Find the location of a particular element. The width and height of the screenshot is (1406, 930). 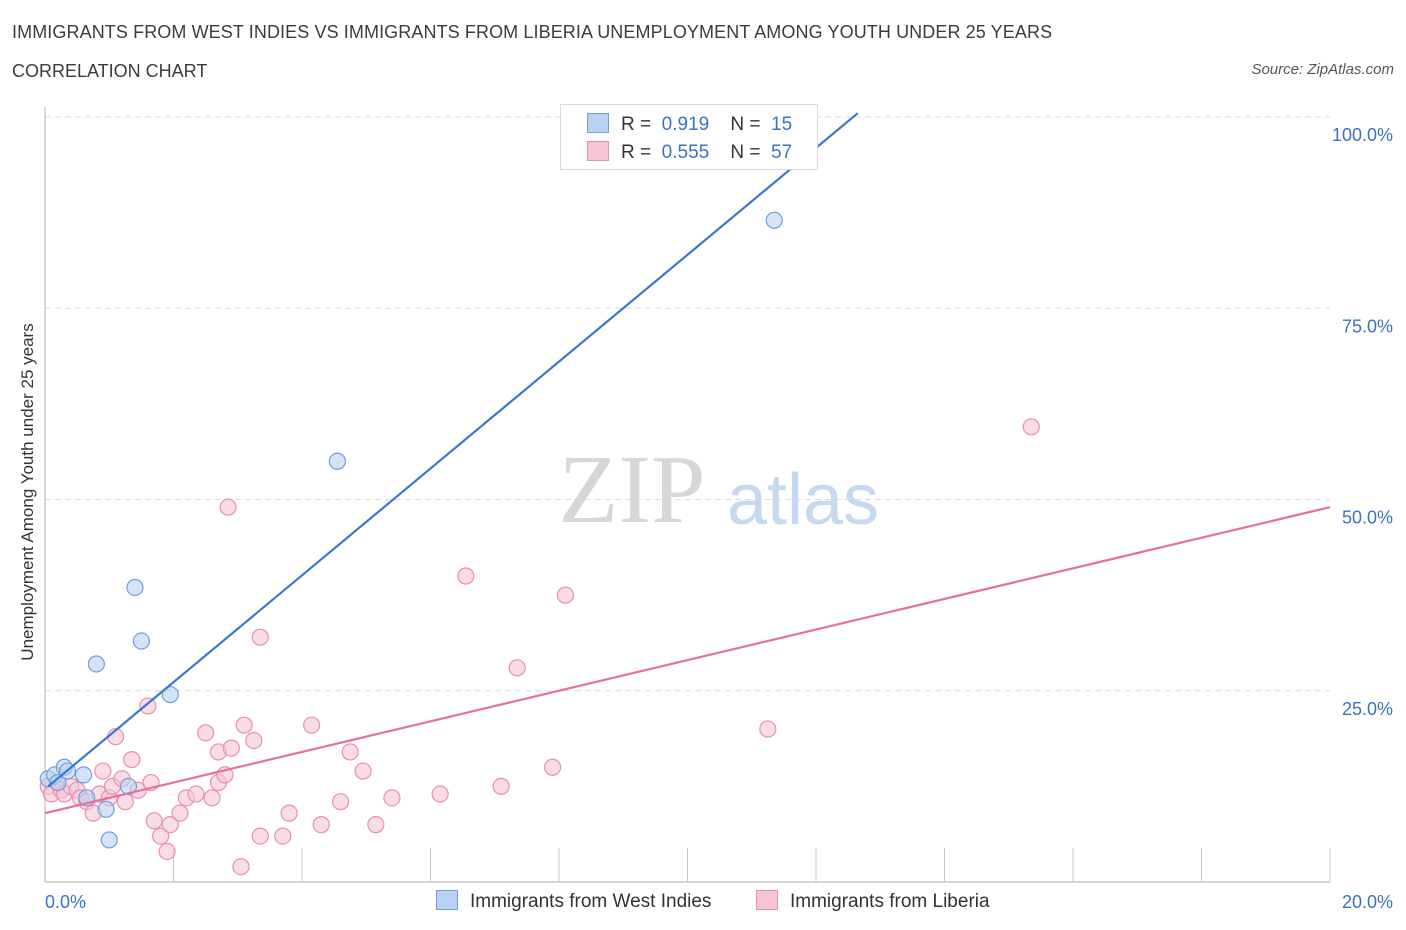

legend-row-west-indies: R = 0.919 N = 15 is located at coordinates (689, 125).